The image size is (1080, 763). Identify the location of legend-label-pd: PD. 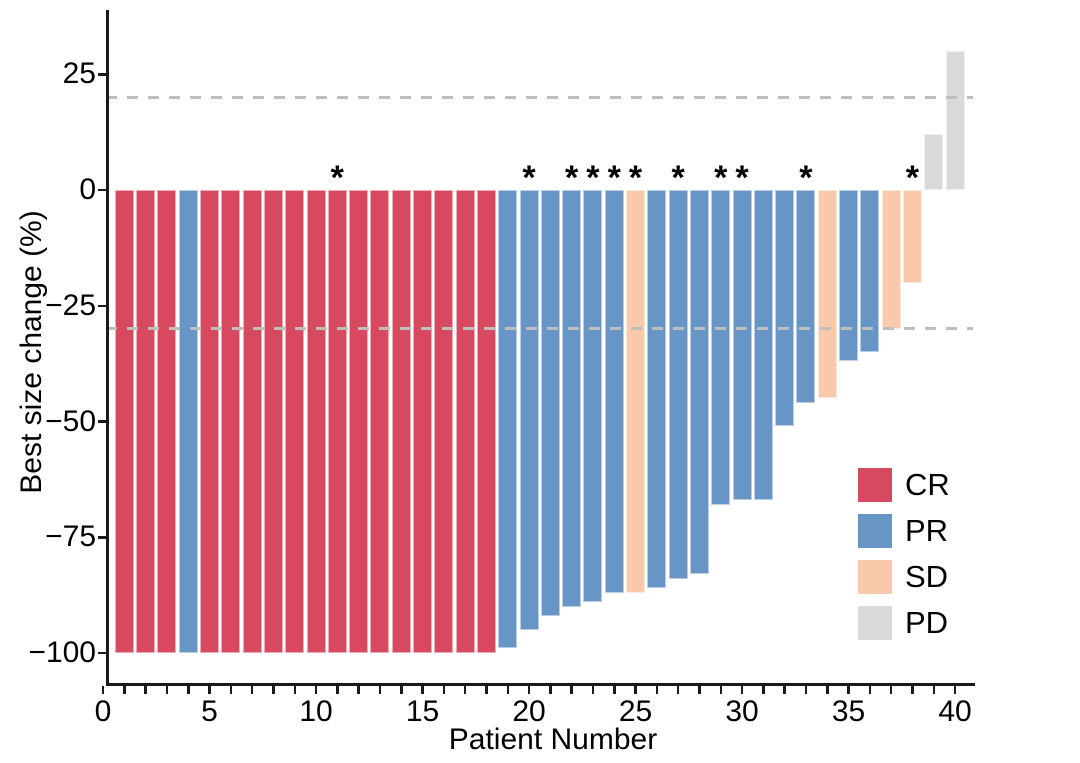
(927, 622).